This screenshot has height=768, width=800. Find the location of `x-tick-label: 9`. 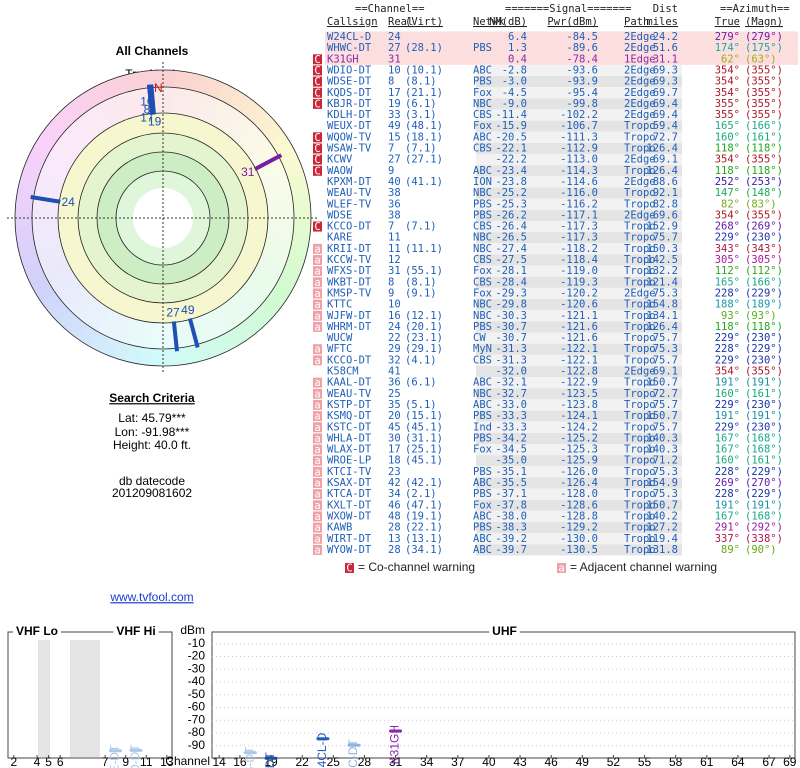

x-tick-label: 9 is located at coordinates (125, 761).